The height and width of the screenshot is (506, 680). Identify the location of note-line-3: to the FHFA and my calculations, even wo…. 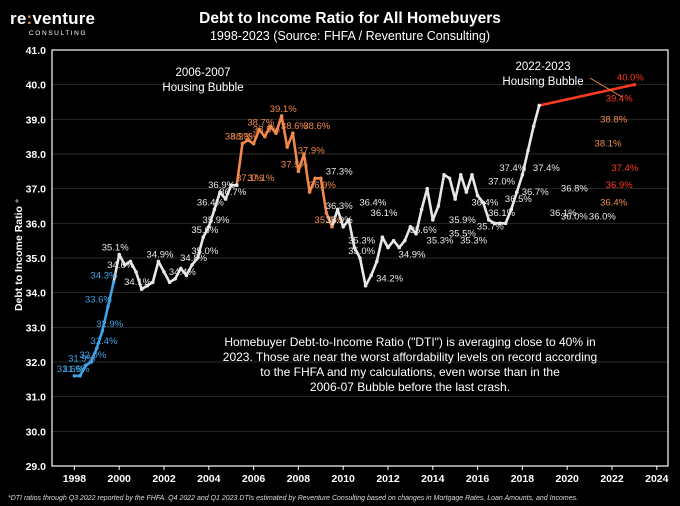
(410, 372).